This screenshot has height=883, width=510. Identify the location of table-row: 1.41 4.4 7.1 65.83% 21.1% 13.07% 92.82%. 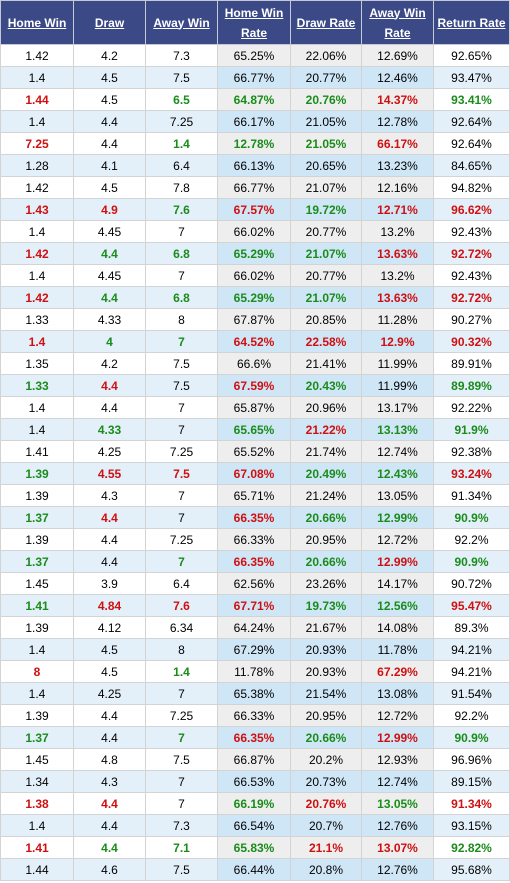
(255, 847).